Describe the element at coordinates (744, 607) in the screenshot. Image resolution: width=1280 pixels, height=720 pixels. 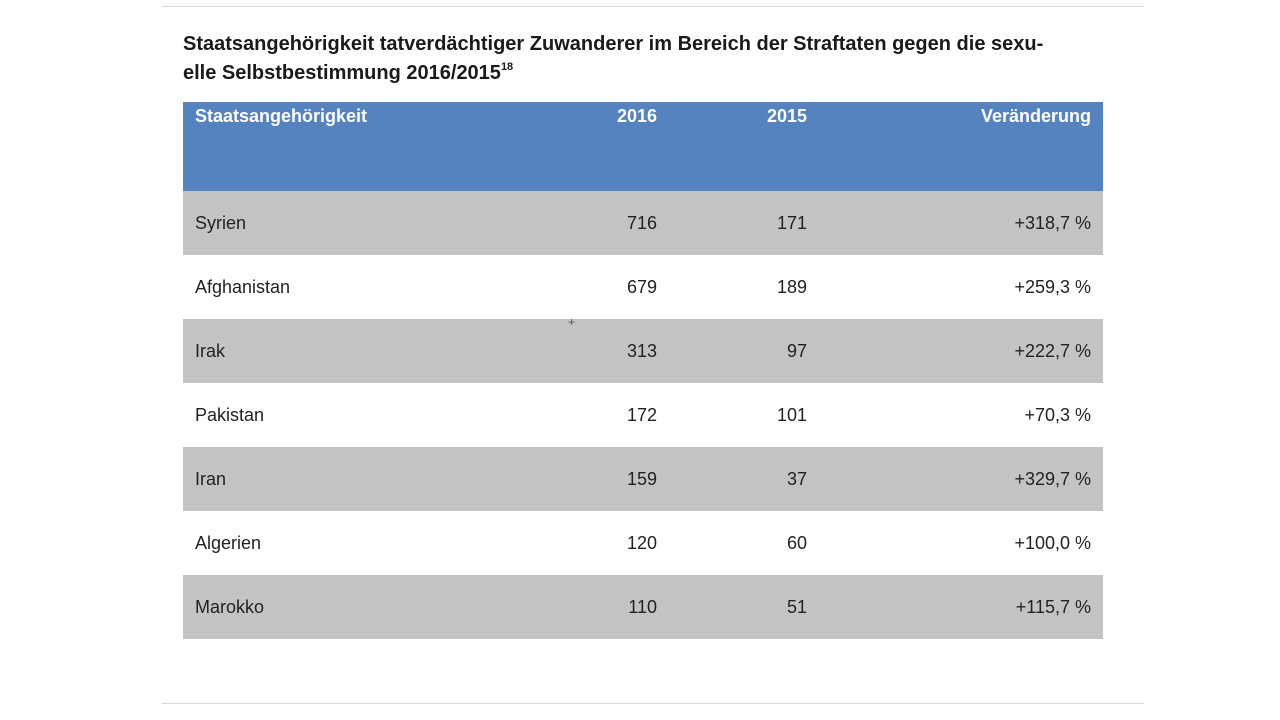
I see `cell-2015: 51` at that location.